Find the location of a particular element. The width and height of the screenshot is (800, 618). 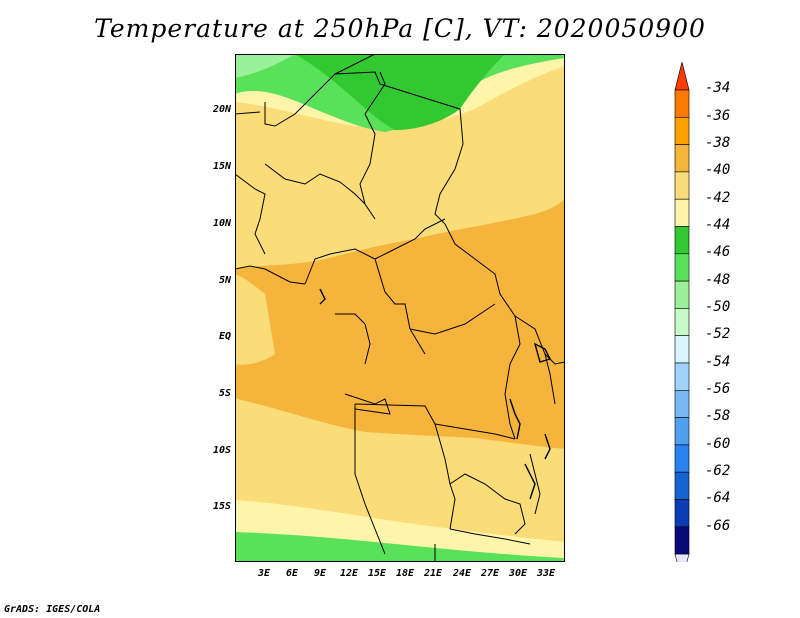

field-west-pocket is located at coordinates (255, 319).